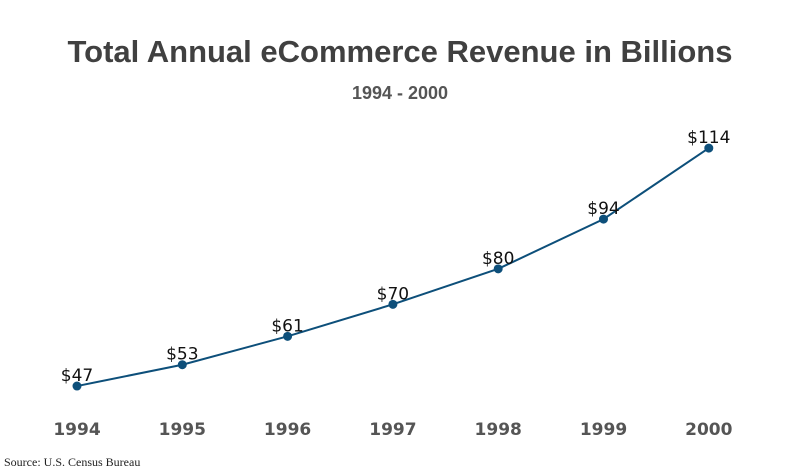 The height and width of the screenshot is (475, 800). Describe the element at coordinates (603, 209) in the screenshot. I see `data-label: $94` at that location.